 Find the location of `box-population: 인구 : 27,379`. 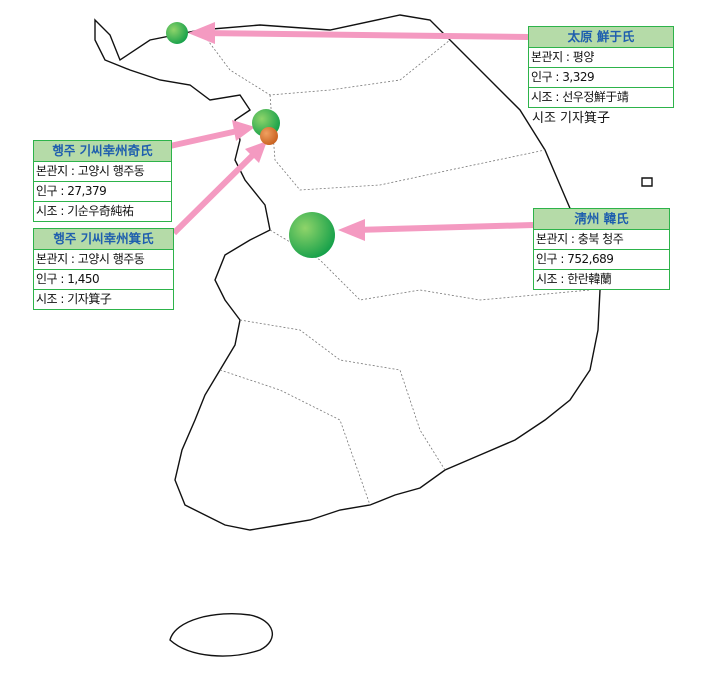

box-population: 인구 : 27,379 is located at coordinates (102, 192).